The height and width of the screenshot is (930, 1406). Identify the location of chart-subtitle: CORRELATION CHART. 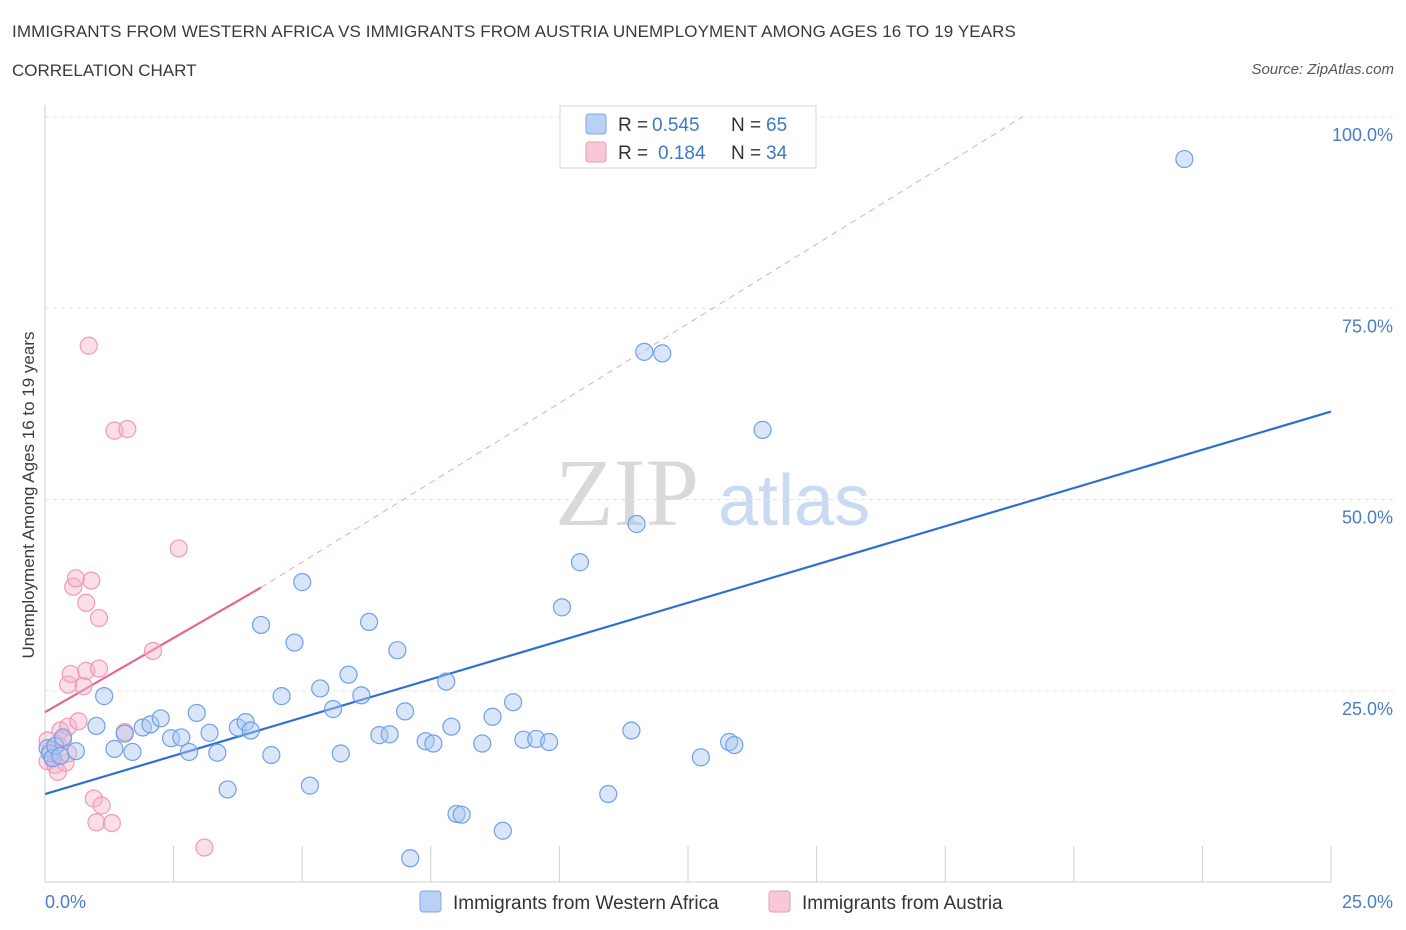
(104, 70).